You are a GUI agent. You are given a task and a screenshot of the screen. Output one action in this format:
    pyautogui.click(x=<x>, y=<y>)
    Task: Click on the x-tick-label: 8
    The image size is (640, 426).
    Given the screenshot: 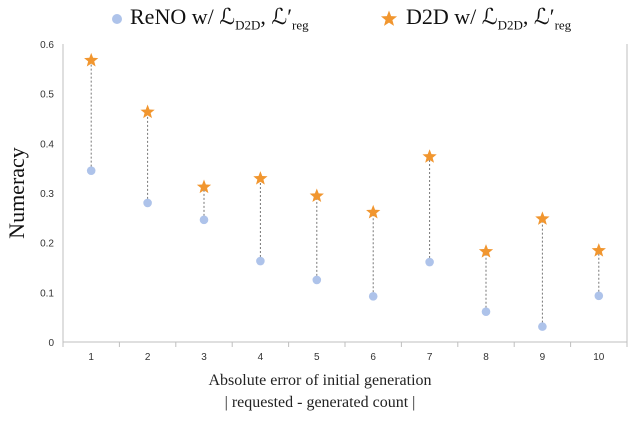 What is the action you would take?
    pyautogui.click(x=486, y=357)
    